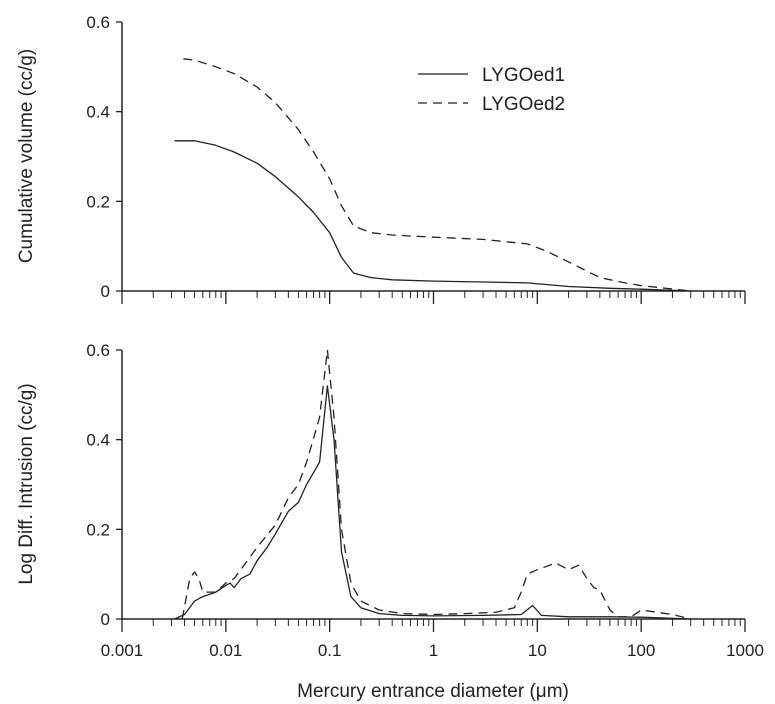 The image size is (775, 704). What do you see at coordinates (122, 650) in the screenshot?
I see `x-tick-label: 0.001` at bounding box center [122, 650].